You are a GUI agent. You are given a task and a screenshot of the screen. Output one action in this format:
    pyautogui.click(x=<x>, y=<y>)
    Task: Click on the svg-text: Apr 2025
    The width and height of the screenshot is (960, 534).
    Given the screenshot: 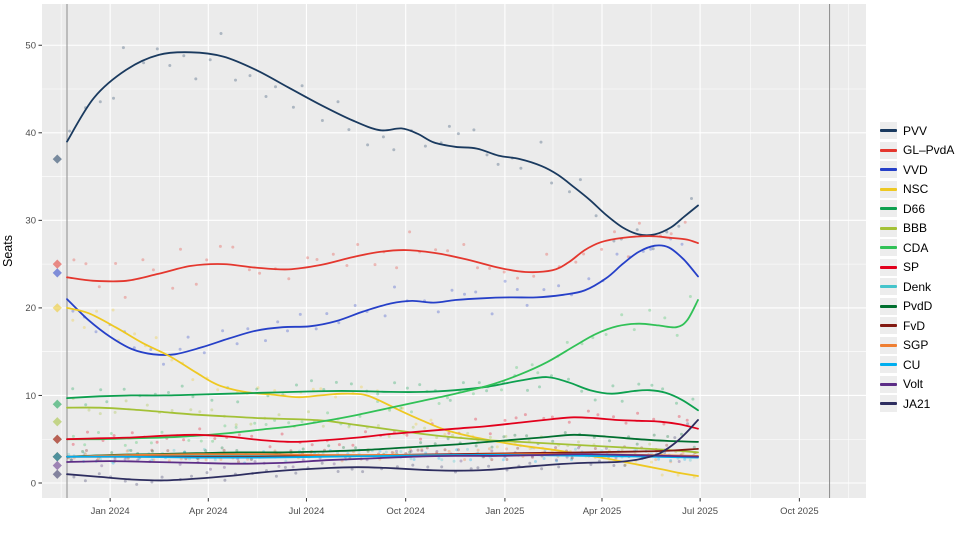 What is the action you would take?
    pyautogui.click(x=602, y=511)
    